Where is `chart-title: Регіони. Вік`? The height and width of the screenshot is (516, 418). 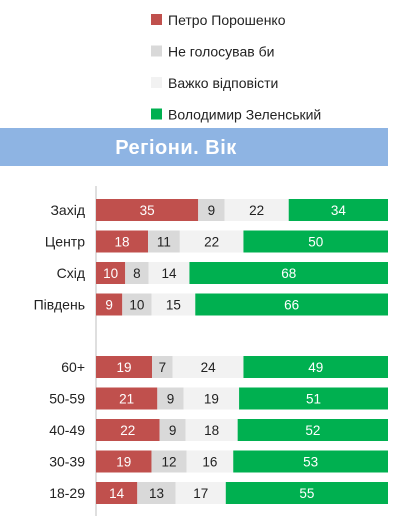
chart-title: Регіони. Вік is located at coordinates (176, 148).